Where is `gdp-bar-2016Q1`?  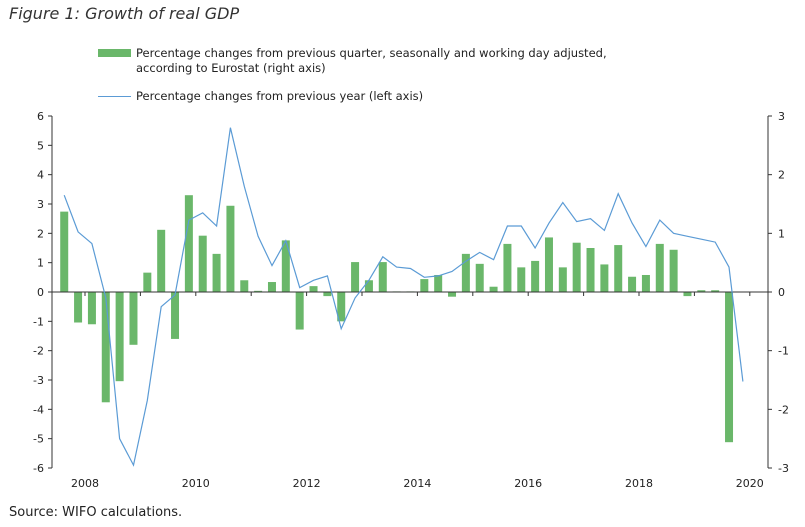
gdp-bar-2016Q1 is located at coordinates (535, 276).